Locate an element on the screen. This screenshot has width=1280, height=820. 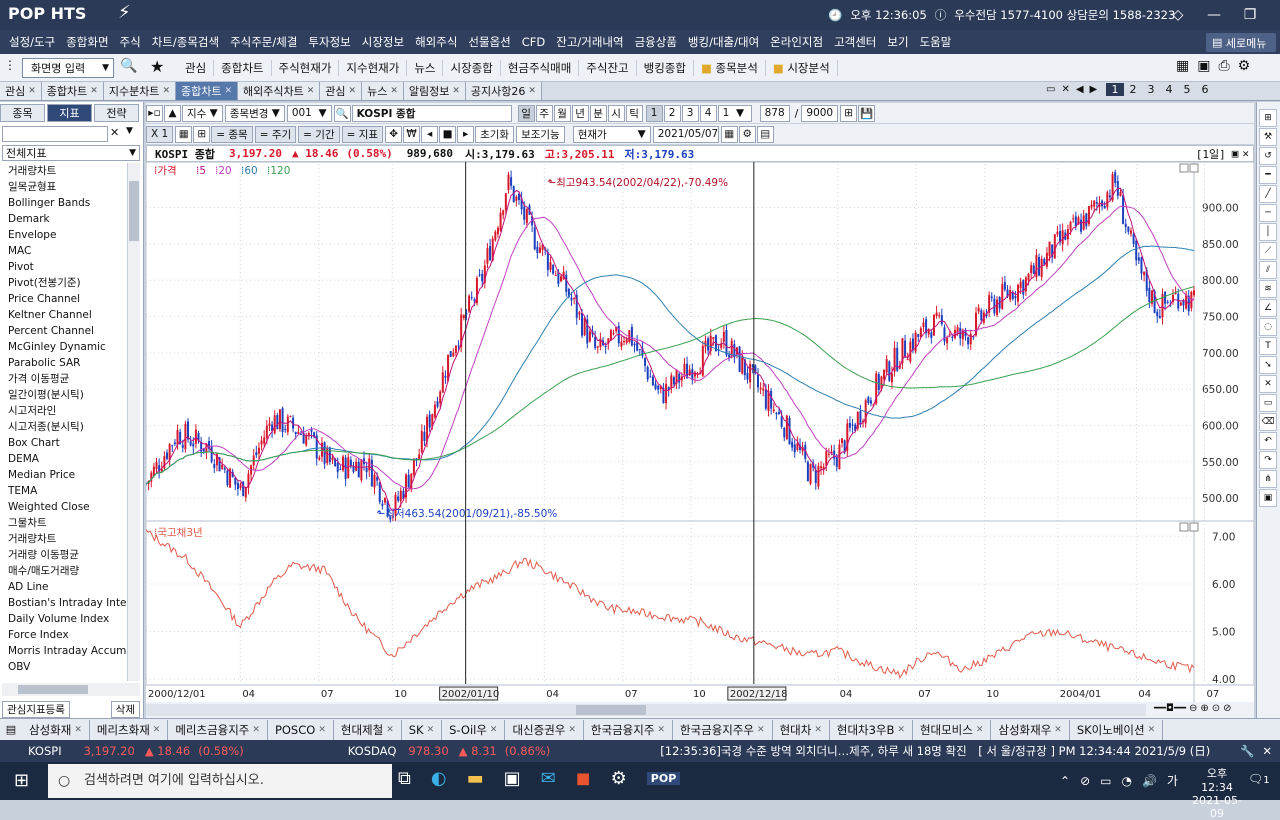
menu-item-11: 금융상품 is located at coordinates (655, 42).